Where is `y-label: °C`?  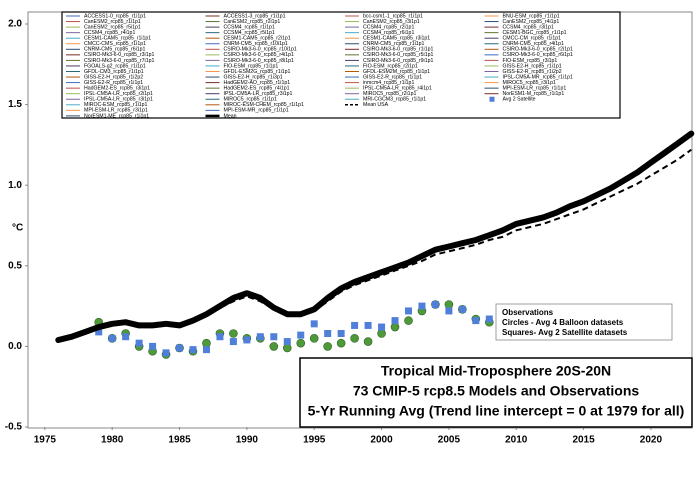 y-label: °C is located at coordinates (17, 228).